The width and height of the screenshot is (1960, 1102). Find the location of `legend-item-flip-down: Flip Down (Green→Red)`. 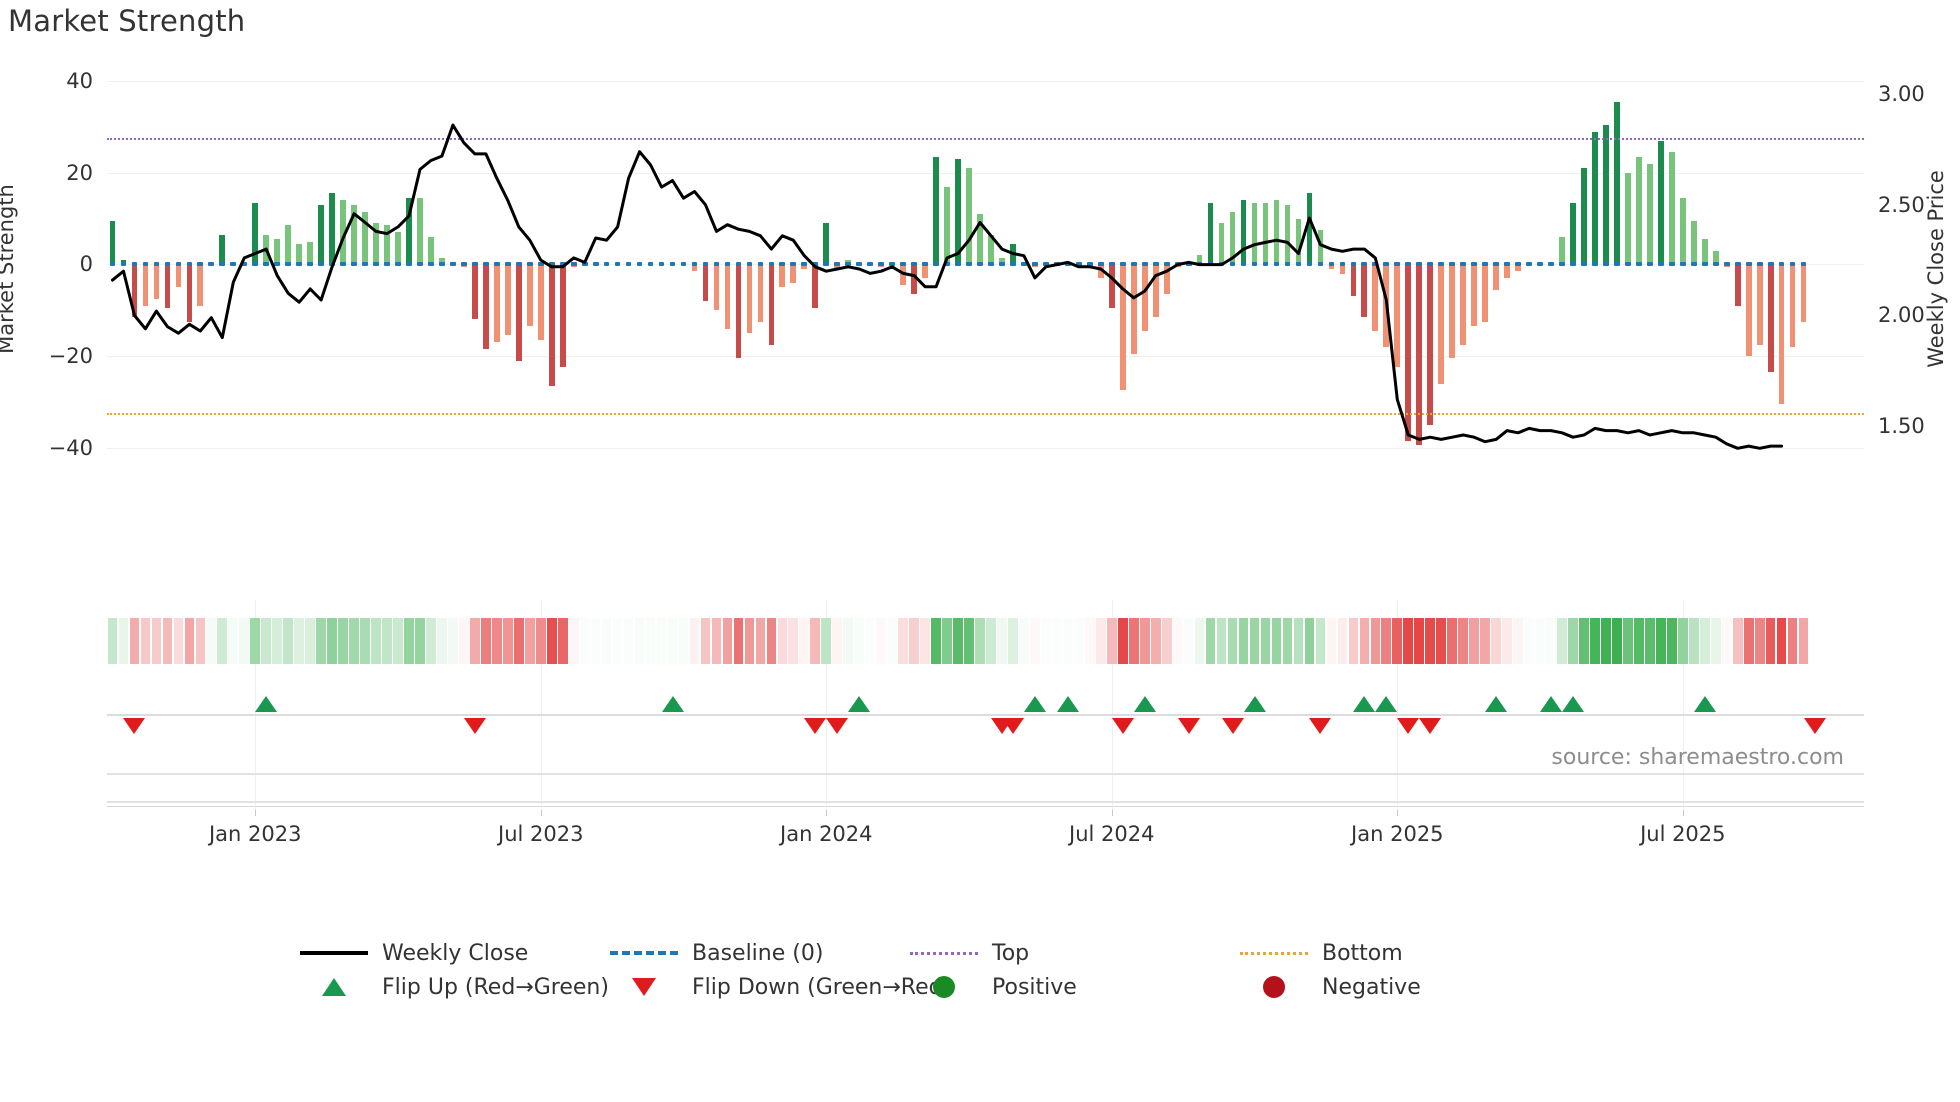

legend-item-flip-down: Flip Down (Green→Red) is located at coordinates (780, 987).